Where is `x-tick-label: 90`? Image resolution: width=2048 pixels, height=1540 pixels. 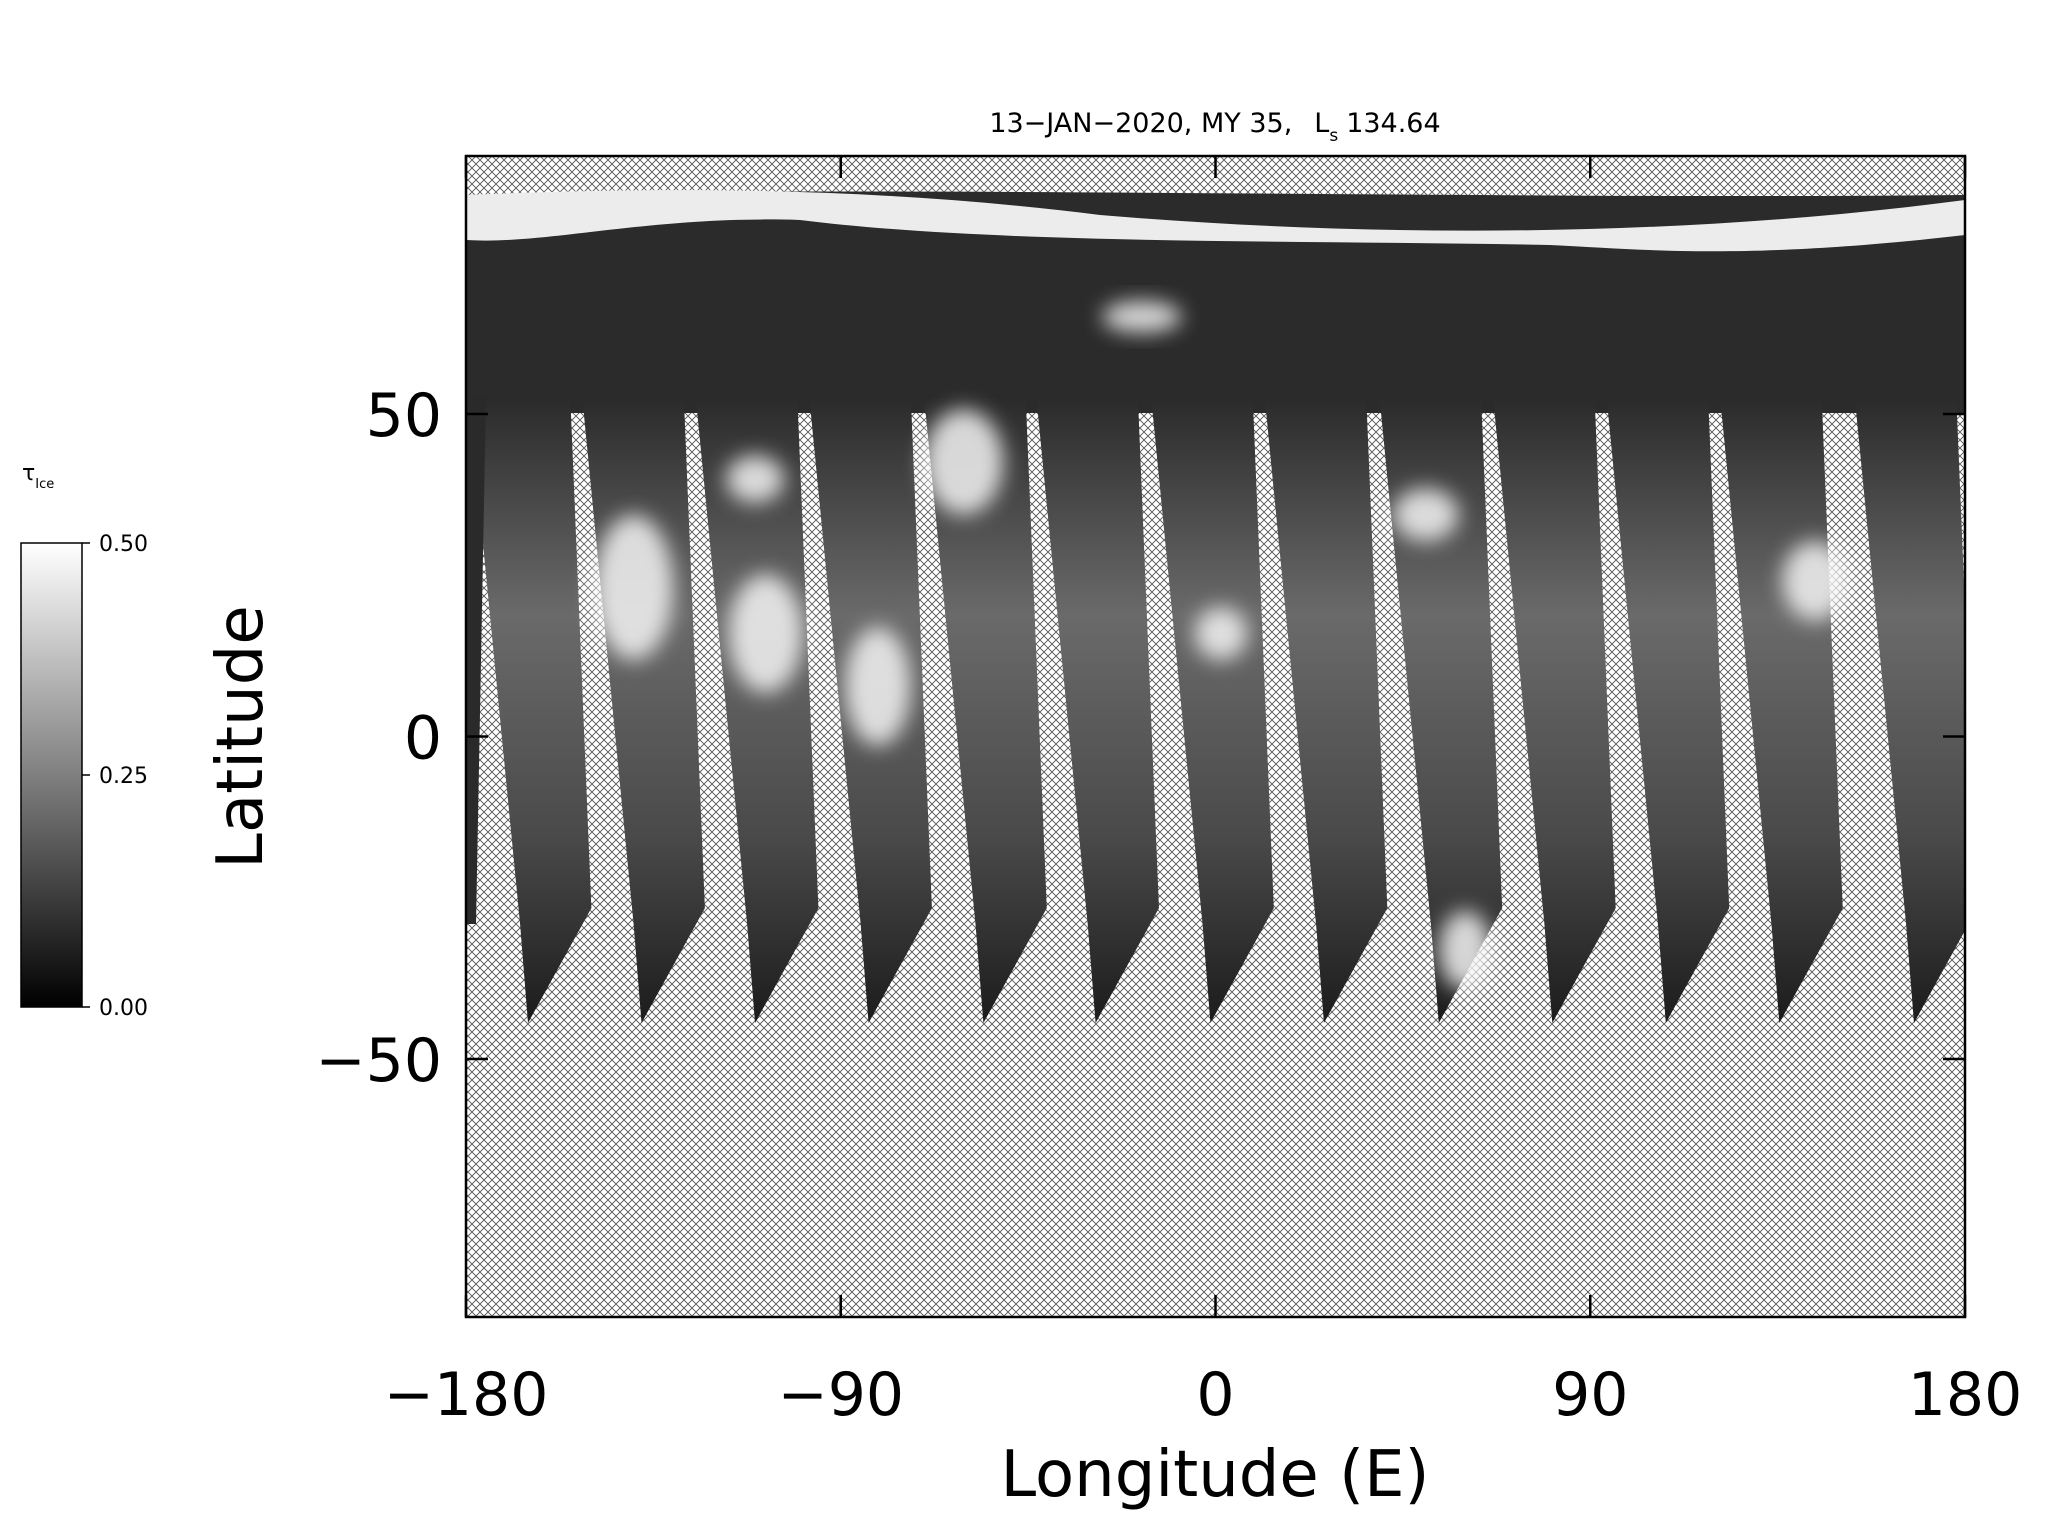 x-tick-label: 90 is located at coordinates (1590, 1395).